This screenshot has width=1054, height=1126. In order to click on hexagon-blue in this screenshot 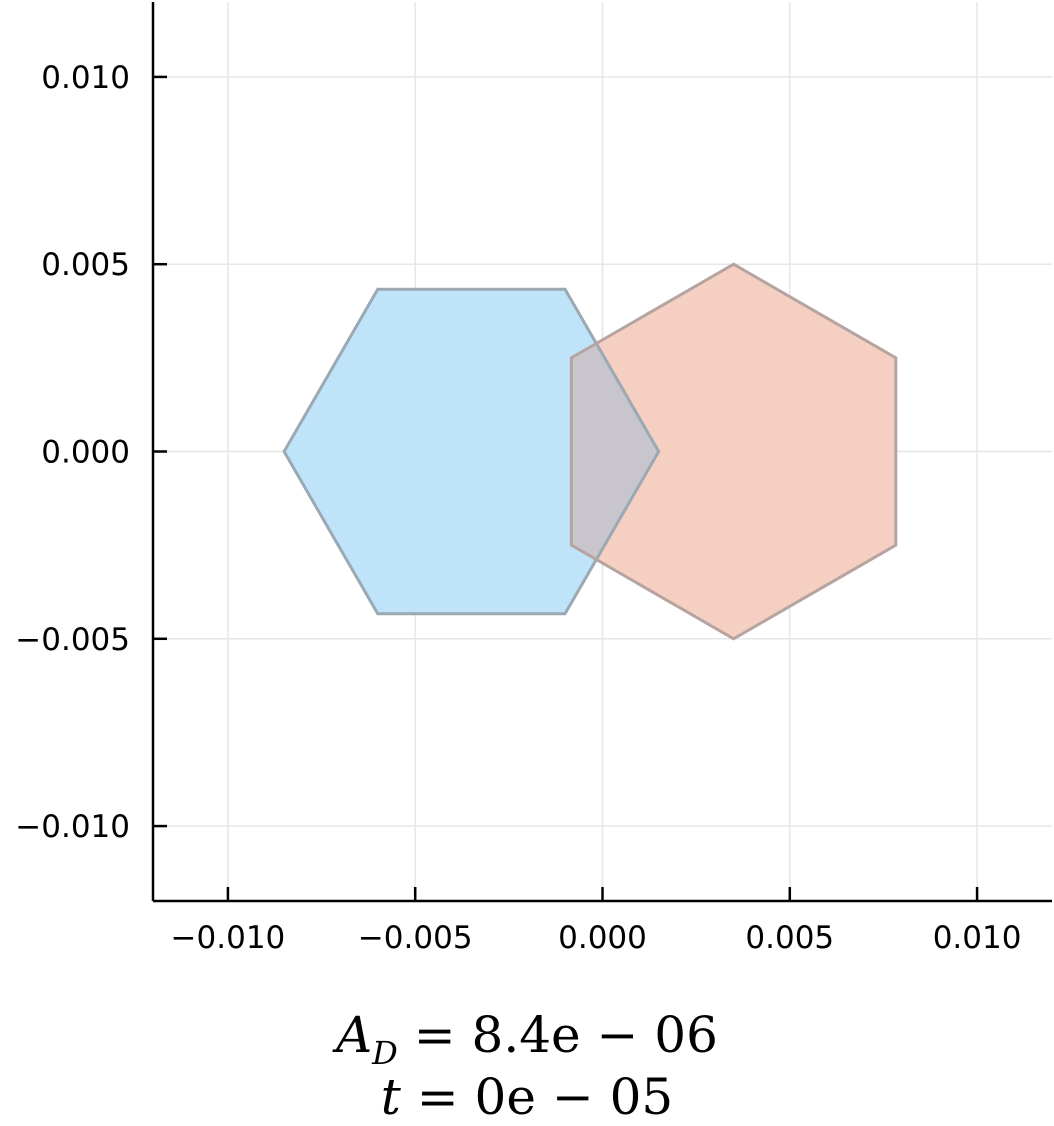, I will do `click(471, 451)`.